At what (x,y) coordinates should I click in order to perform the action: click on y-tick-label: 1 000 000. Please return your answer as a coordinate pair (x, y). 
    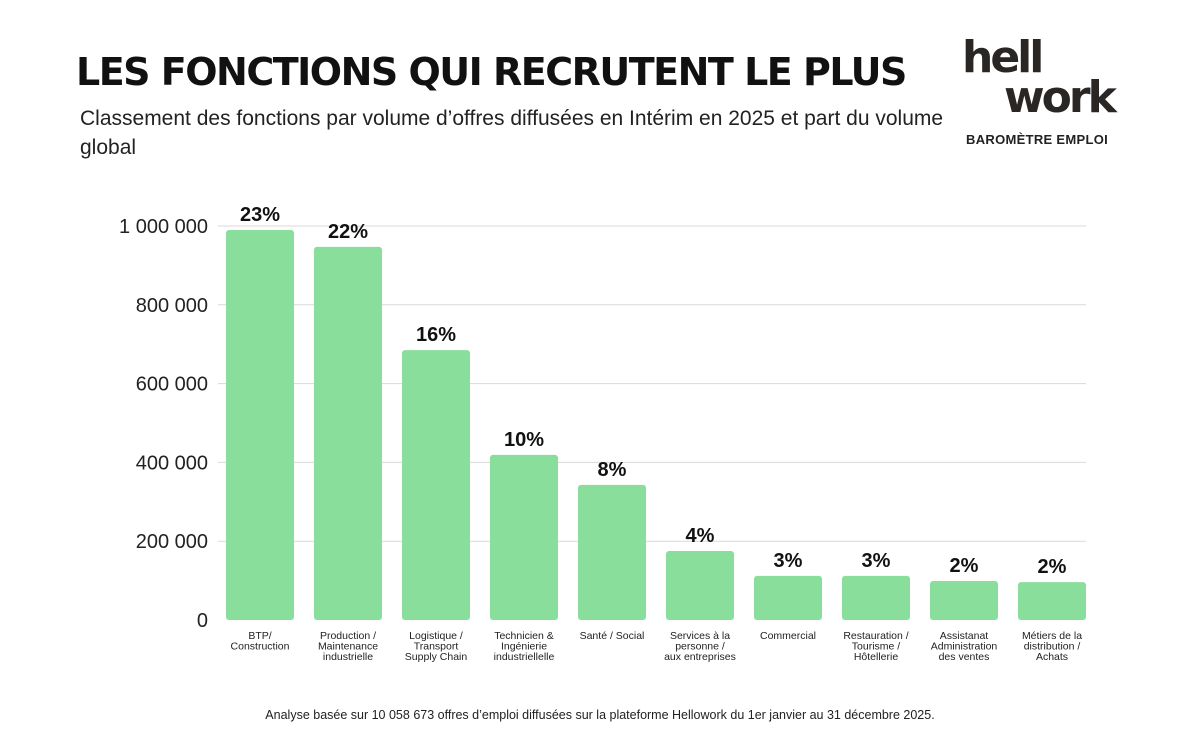
    Looking at the image, I should click on (163, 227).